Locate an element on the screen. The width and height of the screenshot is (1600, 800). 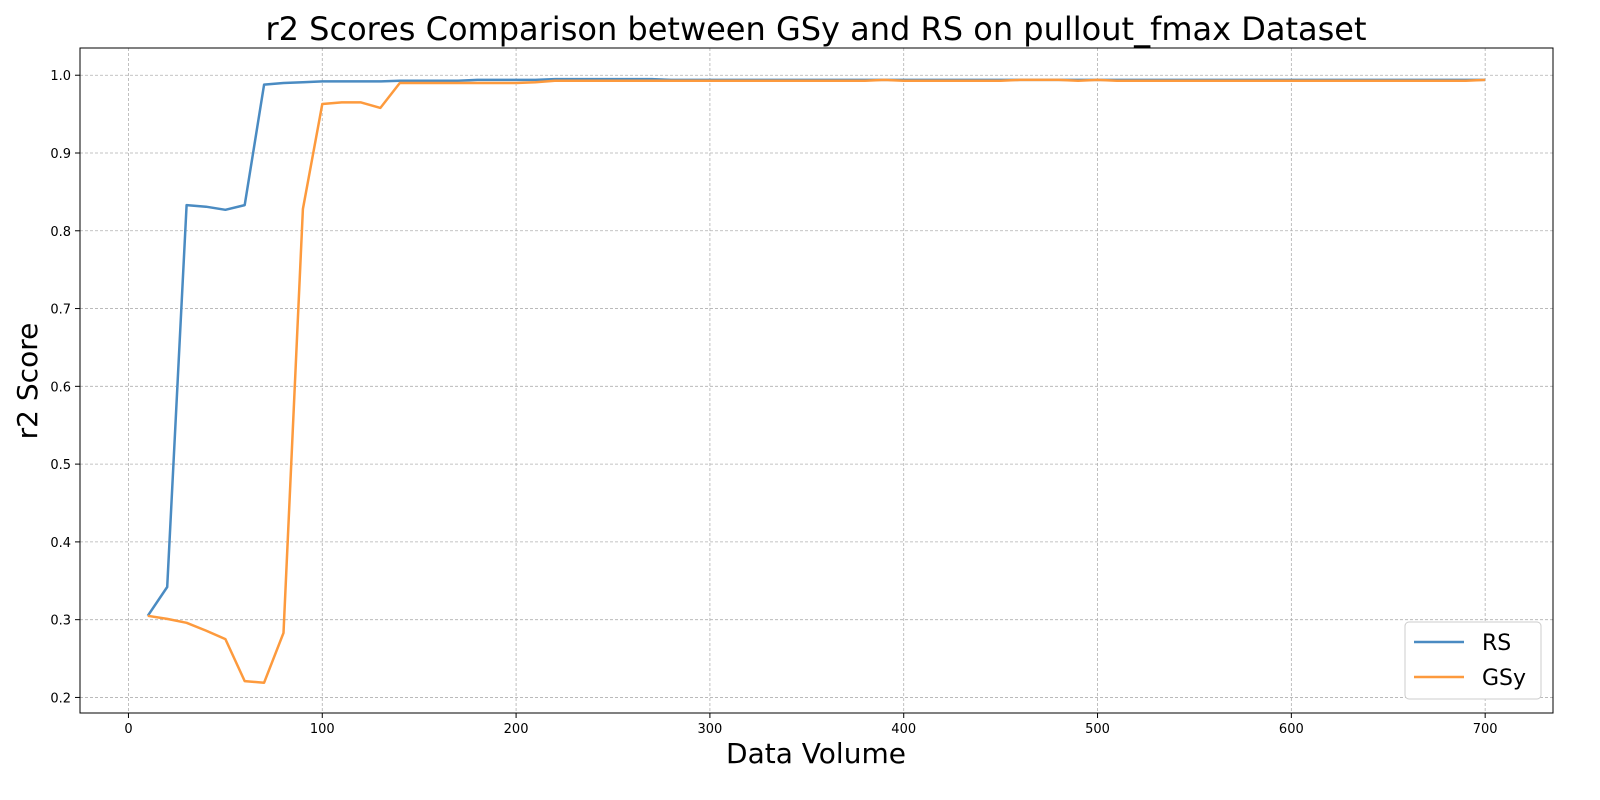
y-tick-label: 0.7 is located at coordinates (60, 310).